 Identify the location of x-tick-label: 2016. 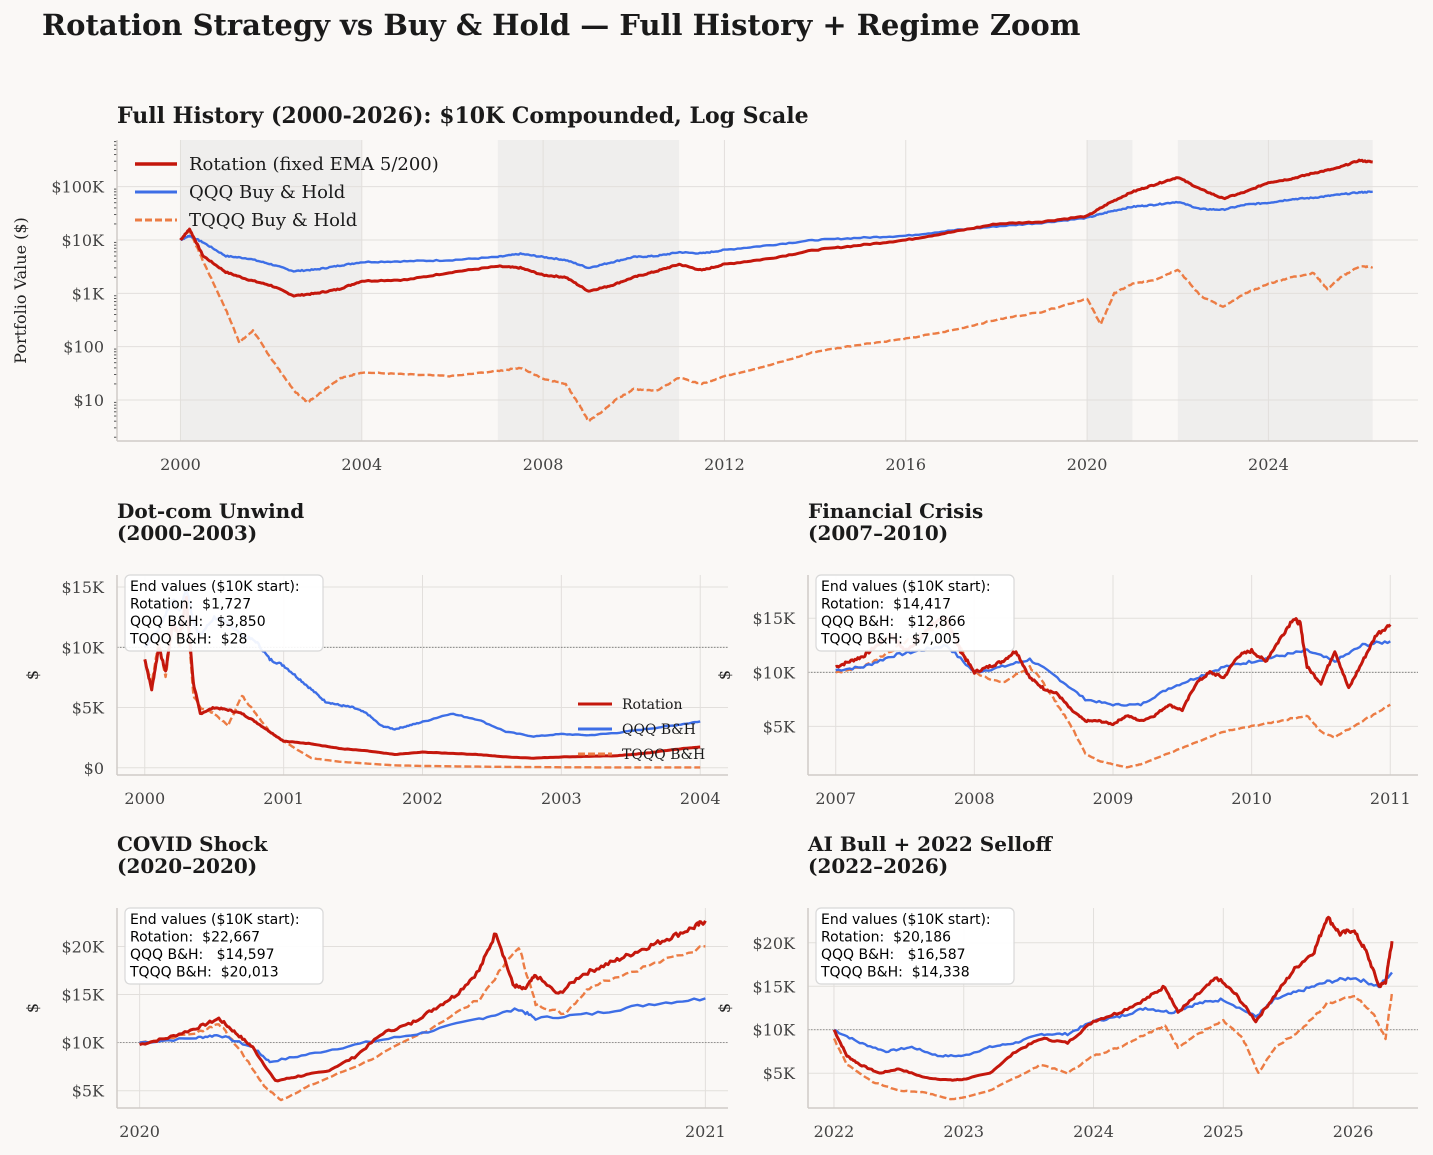
(905, 464).